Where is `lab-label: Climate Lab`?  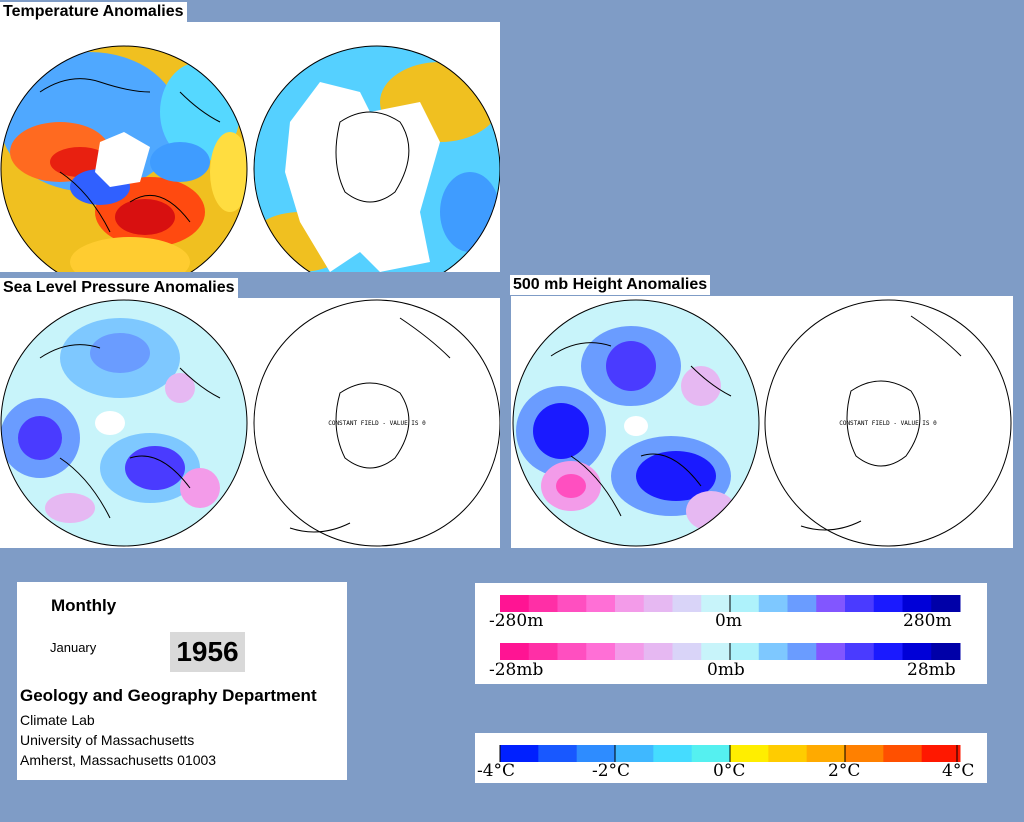
lab-label: Climate Lab is located at coordinates (57, 720).